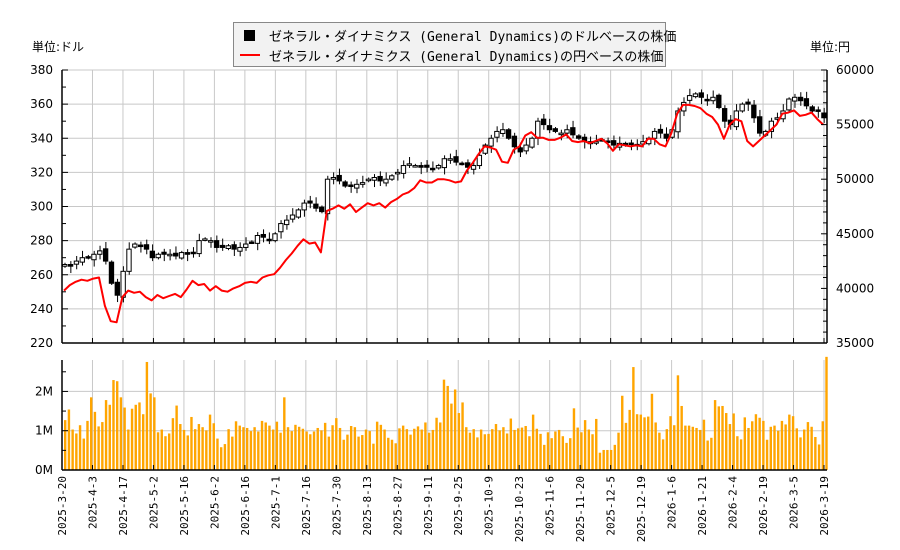 This screenshot has height=550, width=900. What do you see at coordinates (41, 70) in the screenshot?
I see `svg-text: 380` at bounding box center [41, 70].